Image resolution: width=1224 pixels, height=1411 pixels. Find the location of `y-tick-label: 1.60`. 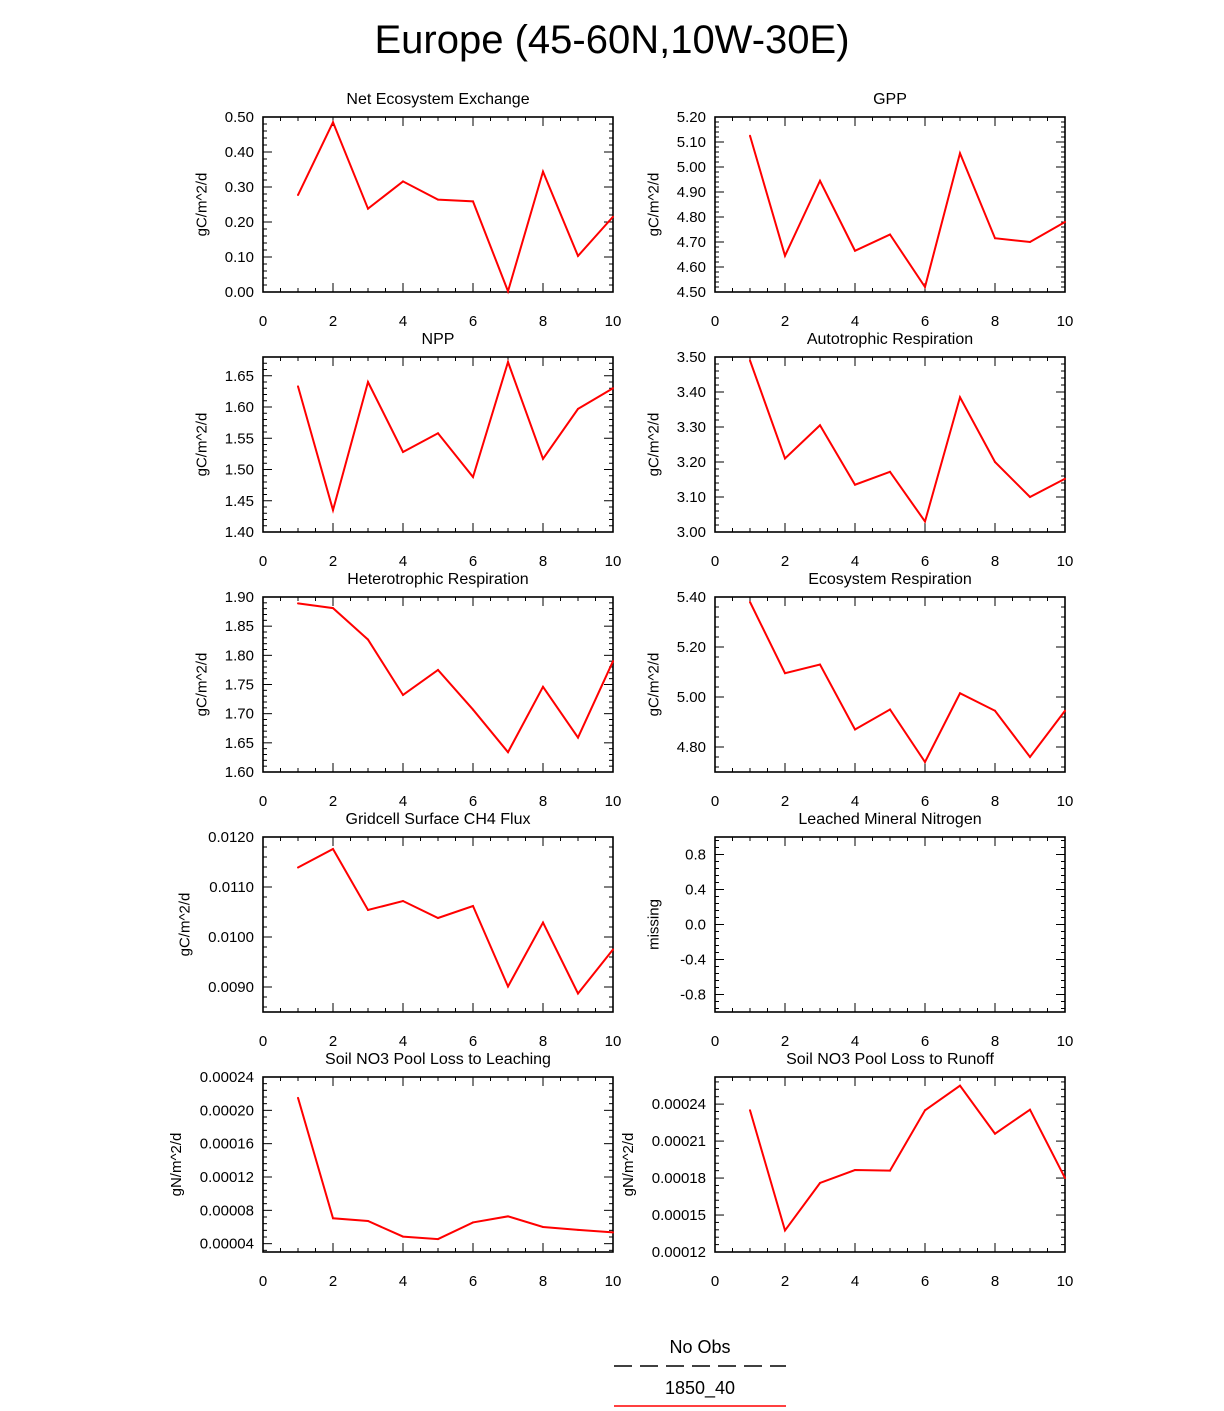

y-tick-label: 1.60 is located at coordinates (239, 407).